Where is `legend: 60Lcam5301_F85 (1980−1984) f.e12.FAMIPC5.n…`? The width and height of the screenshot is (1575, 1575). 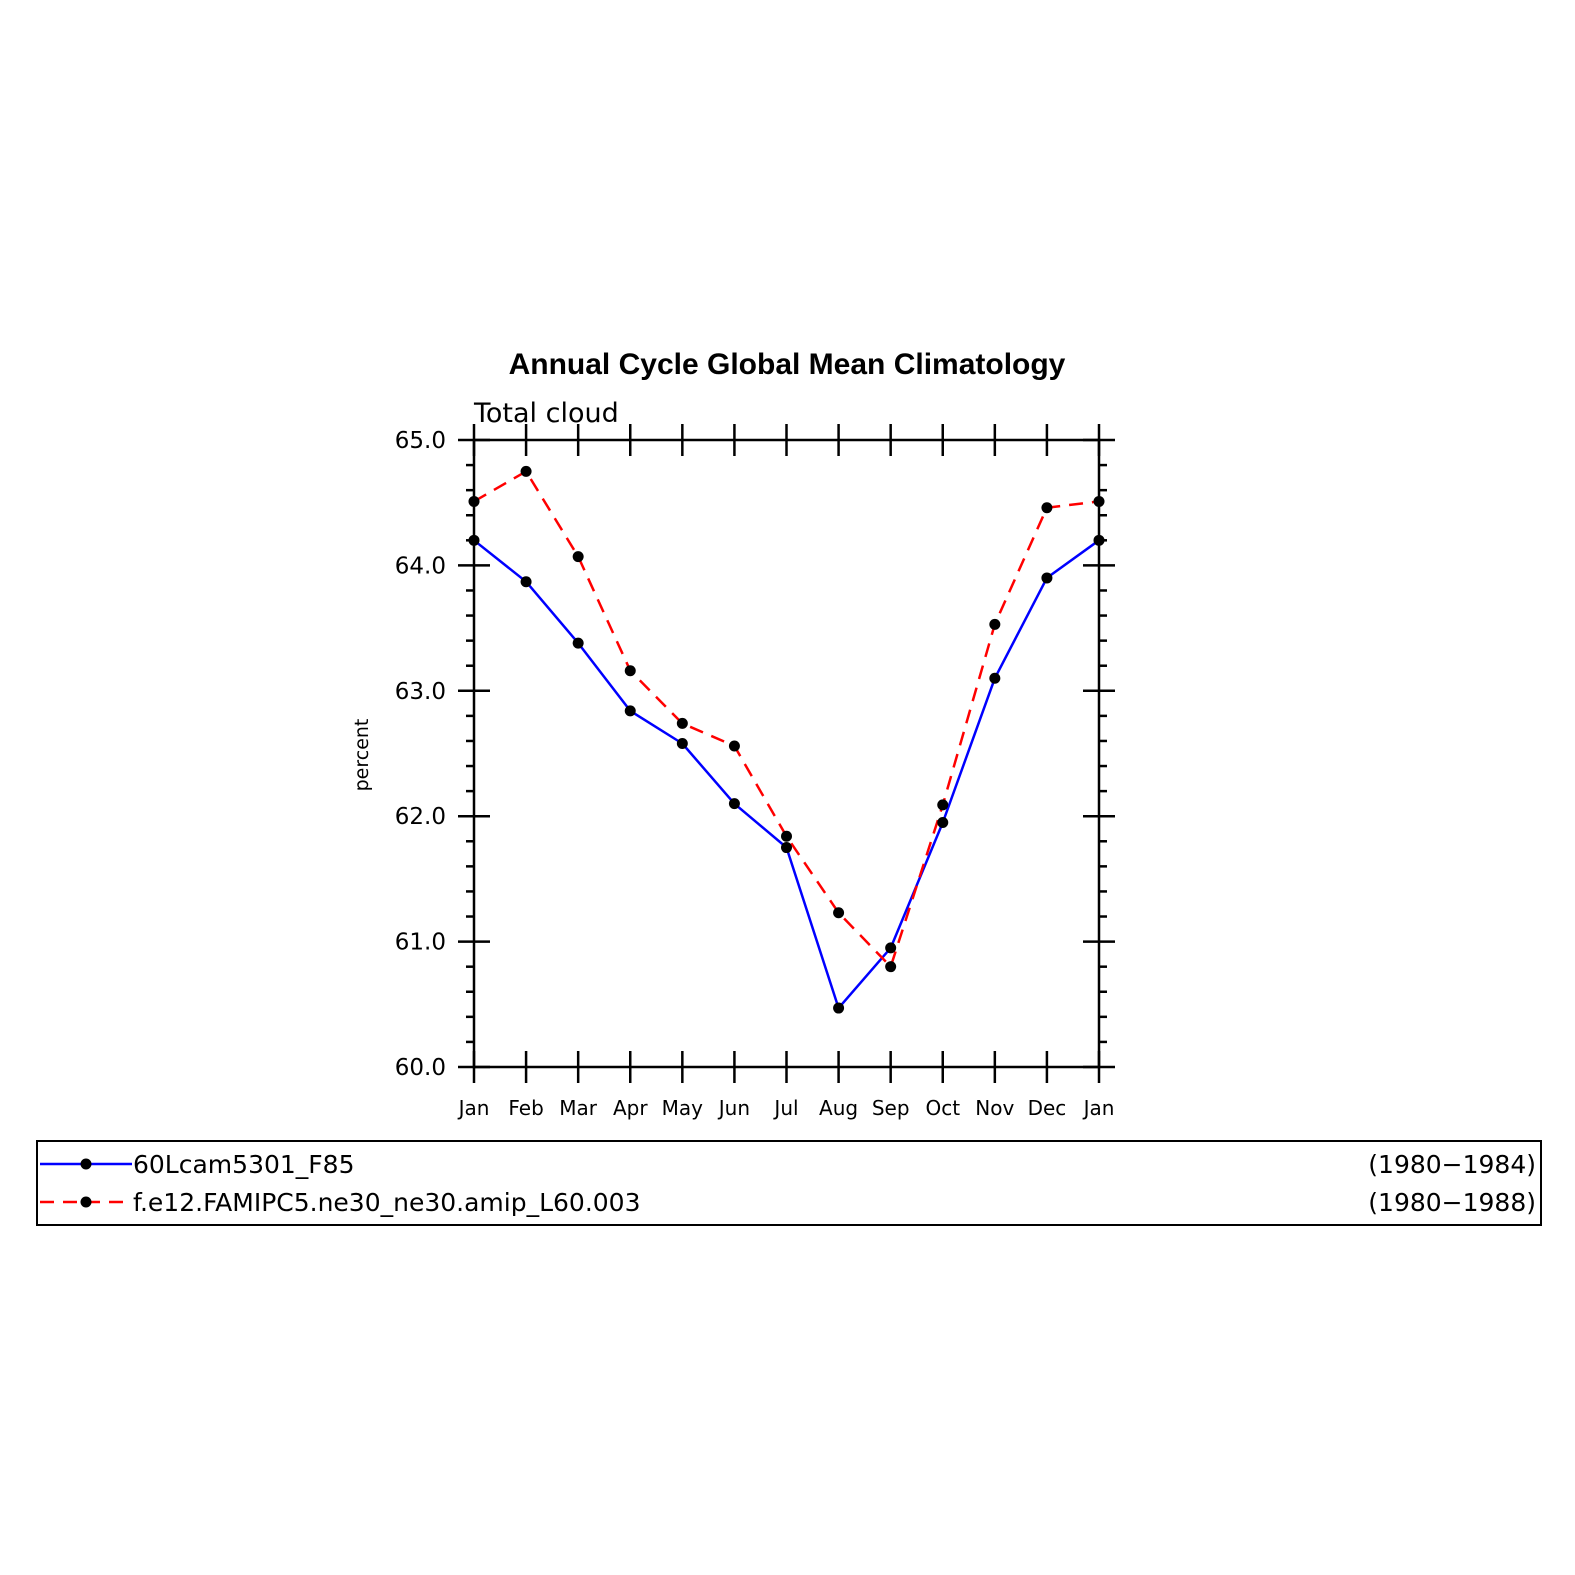
legend: 60Lcam5301_F85 (1980−1984) f.e12.FAMIPC5.n… is located at coordinates (788, 1183).